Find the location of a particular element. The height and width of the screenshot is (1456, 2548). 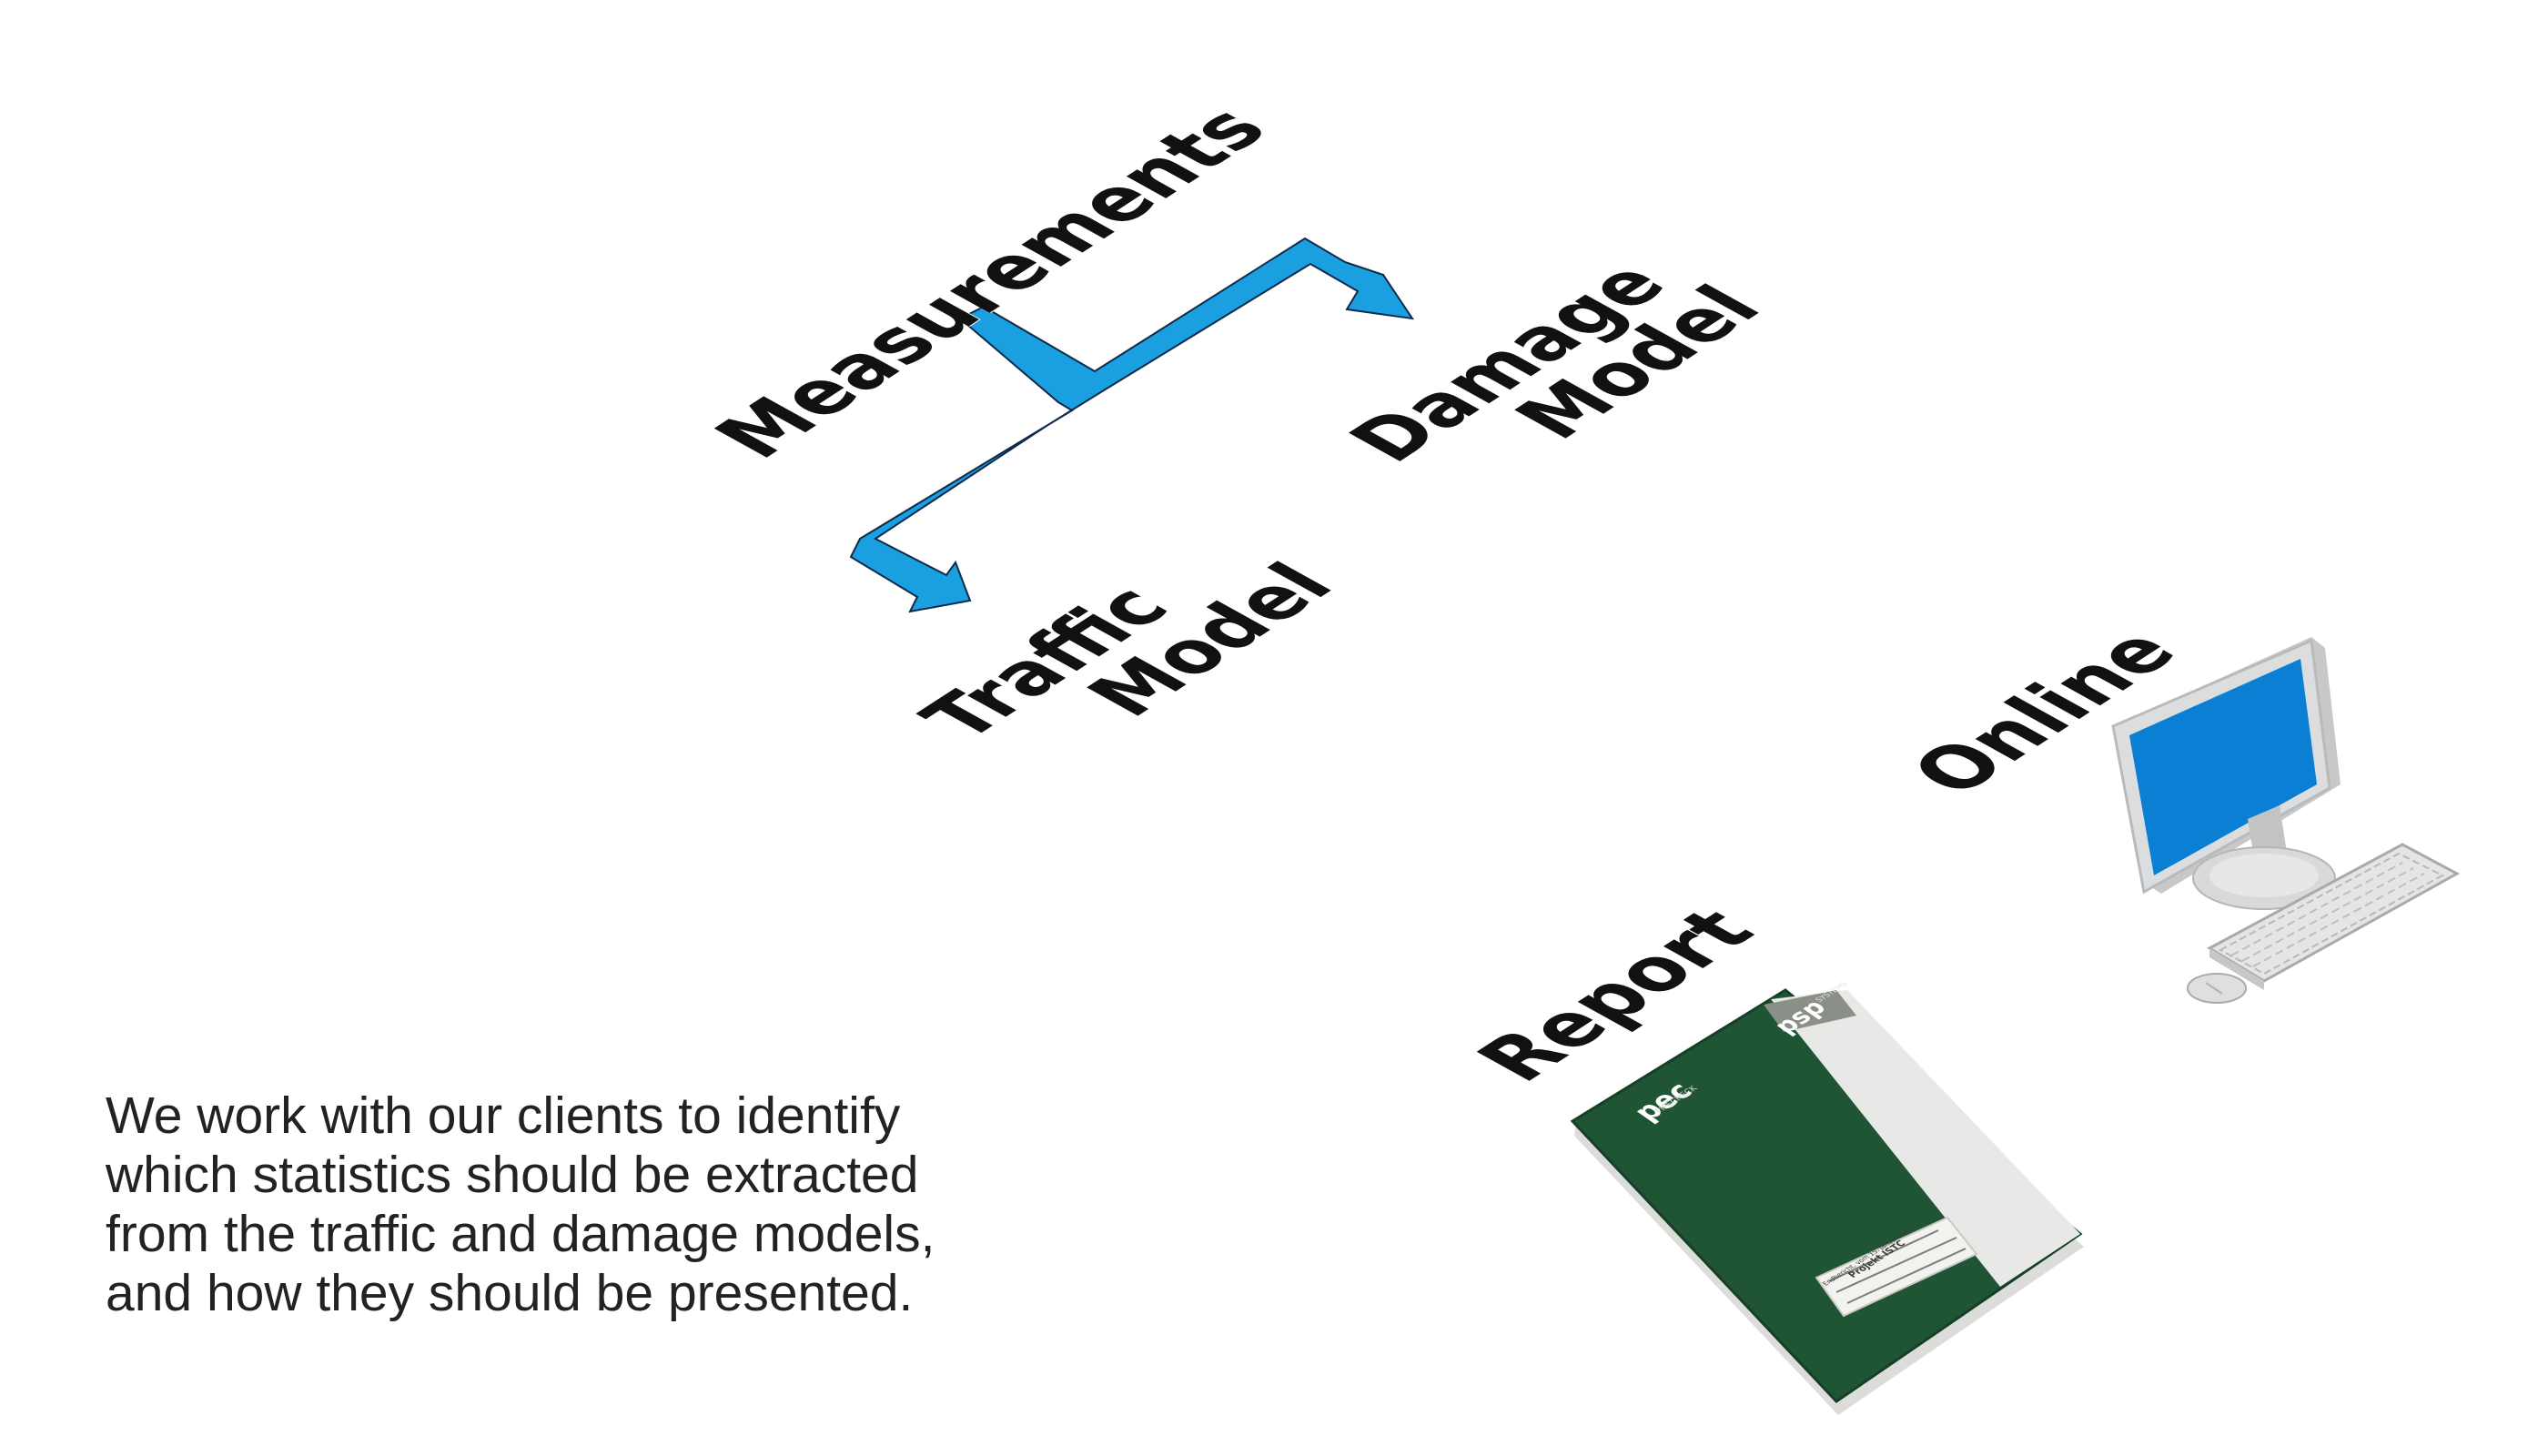

mouse-button-split is located at coordinates (2214, 989).